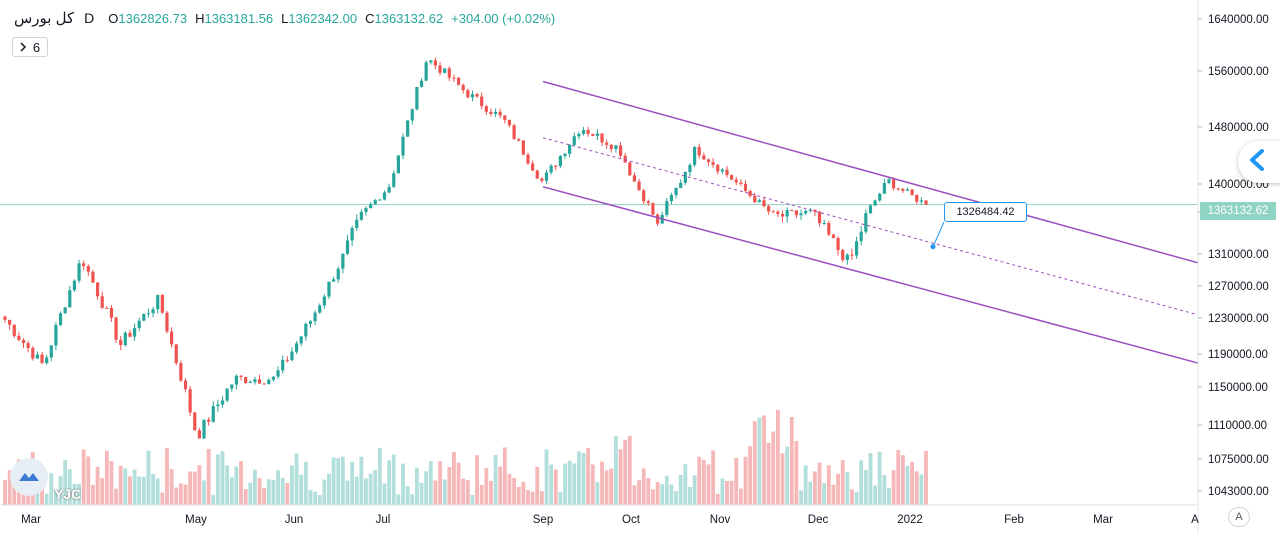  I want to click on scroll-to-realtime-button, so click(1259, 162).